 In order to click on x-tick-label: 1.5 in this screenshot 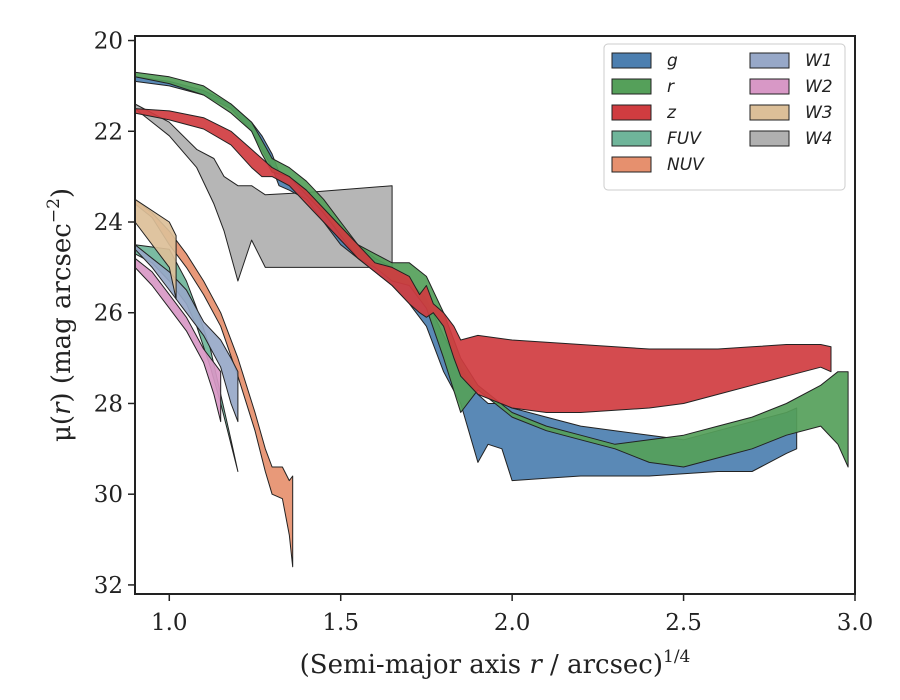, I will do `click(340, 623)`.